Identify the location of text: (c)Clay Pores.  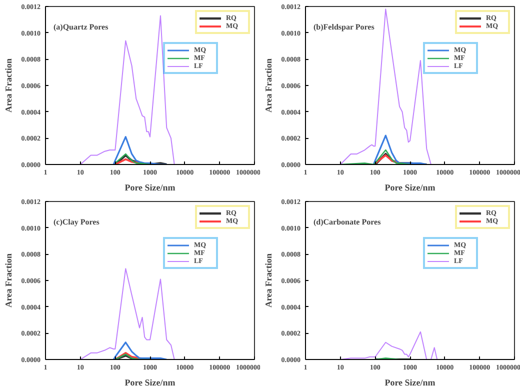
(77, 222).